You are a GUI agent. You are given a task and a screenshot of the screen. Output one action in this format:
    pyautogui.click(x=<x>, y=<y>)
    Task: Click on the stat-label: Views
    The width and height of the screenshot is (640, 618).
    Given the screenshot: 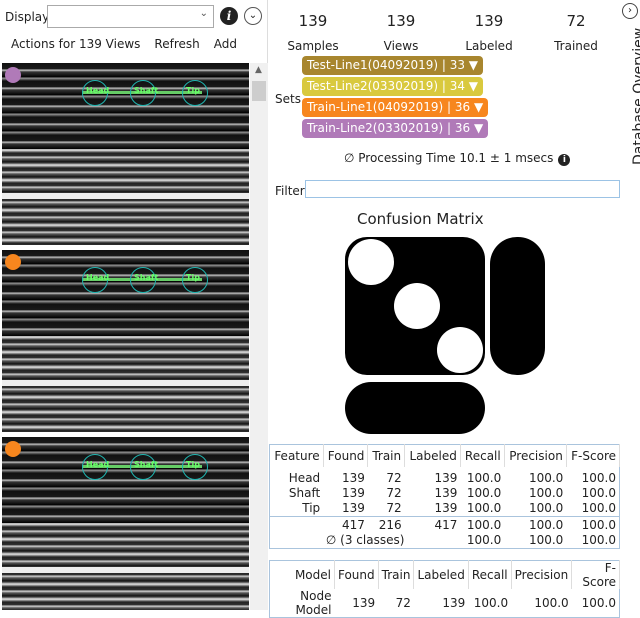 What is the action you would take?
    pyautogui.click(x=401, y=46)
    